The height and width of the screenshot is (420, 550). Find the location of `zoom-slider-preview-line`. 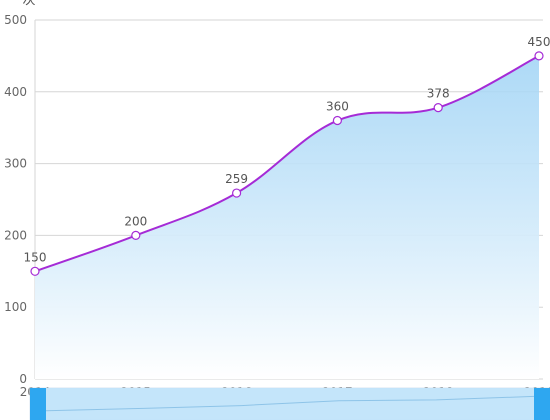

zoom-slider-preview-line is located at coordinates (290, 403).